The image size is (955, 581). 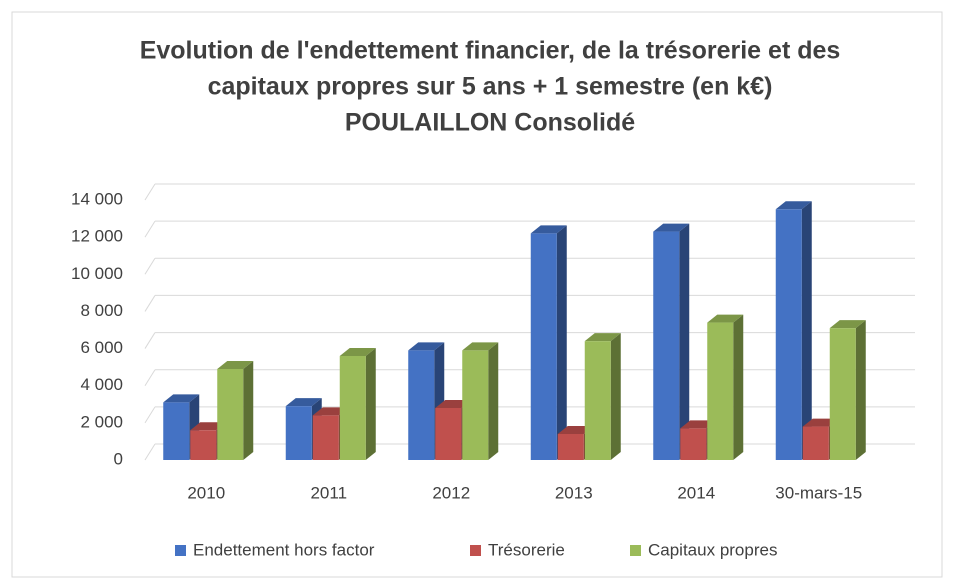 What do you see at coordinates (712, 549) in the screenshot?
I see `legend-label: Capitaux propres` at bounding box center [712, 549].